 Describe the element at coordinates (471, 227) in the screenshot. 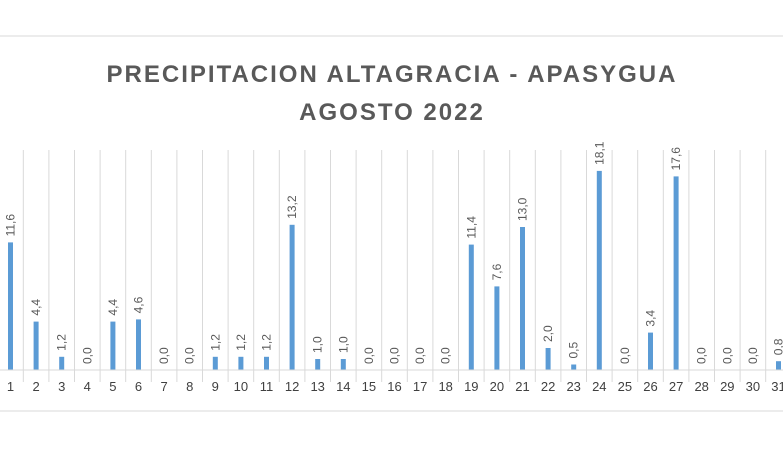

I see `data-label: 11,4` at that location.